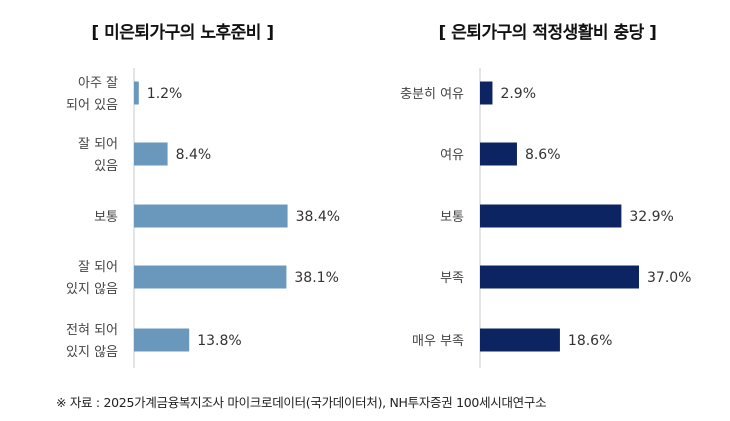  Describe the element at coordinates (669, 278) in the screenshot. I see `data-label: 37.0%` at that location.